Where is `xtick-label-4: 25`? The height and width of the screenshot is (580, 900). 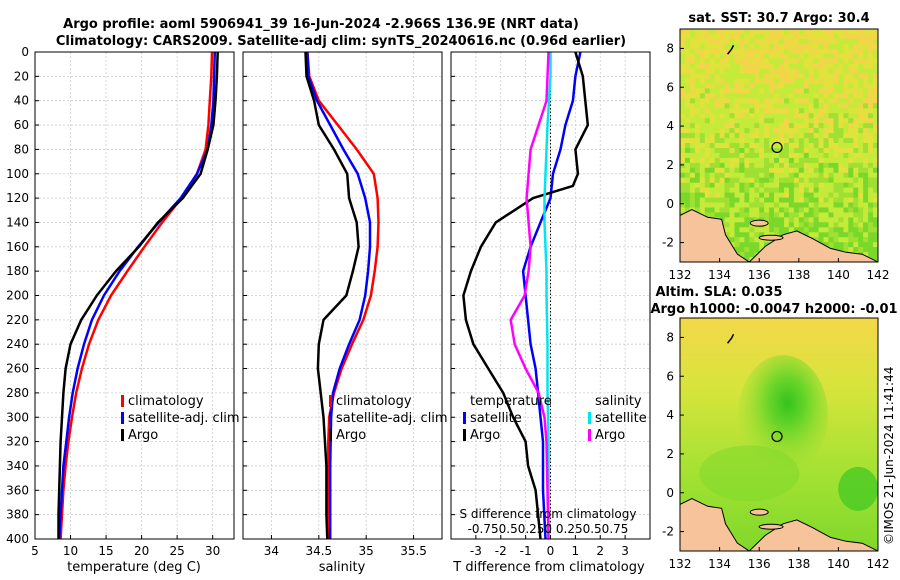 xtick-label-4: 25 is located at coordinates (177, 551).